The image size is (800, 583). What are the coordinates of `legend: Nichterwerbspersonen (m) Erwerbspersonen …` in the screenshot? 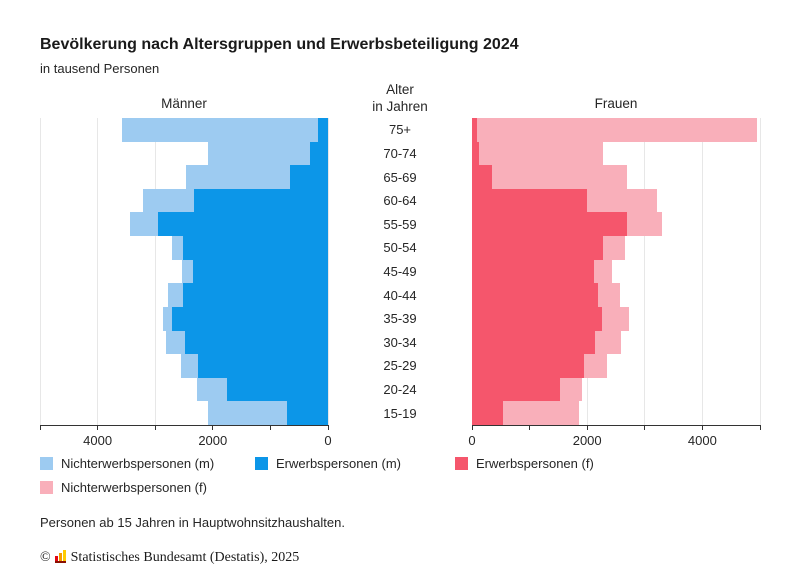 It's located at (400, 475).